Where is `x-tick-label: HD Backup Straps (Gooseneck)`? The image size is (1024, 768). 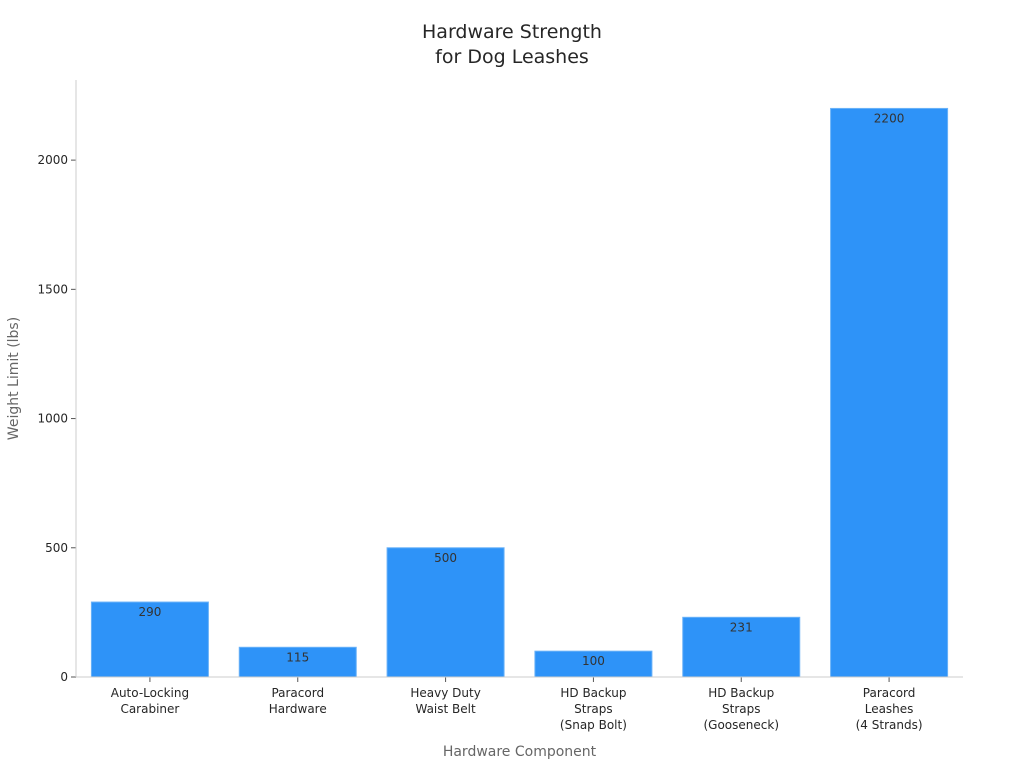
x-tick-label: HD Backup Straps (Gooseneck) is located at coordinates (741, 709).